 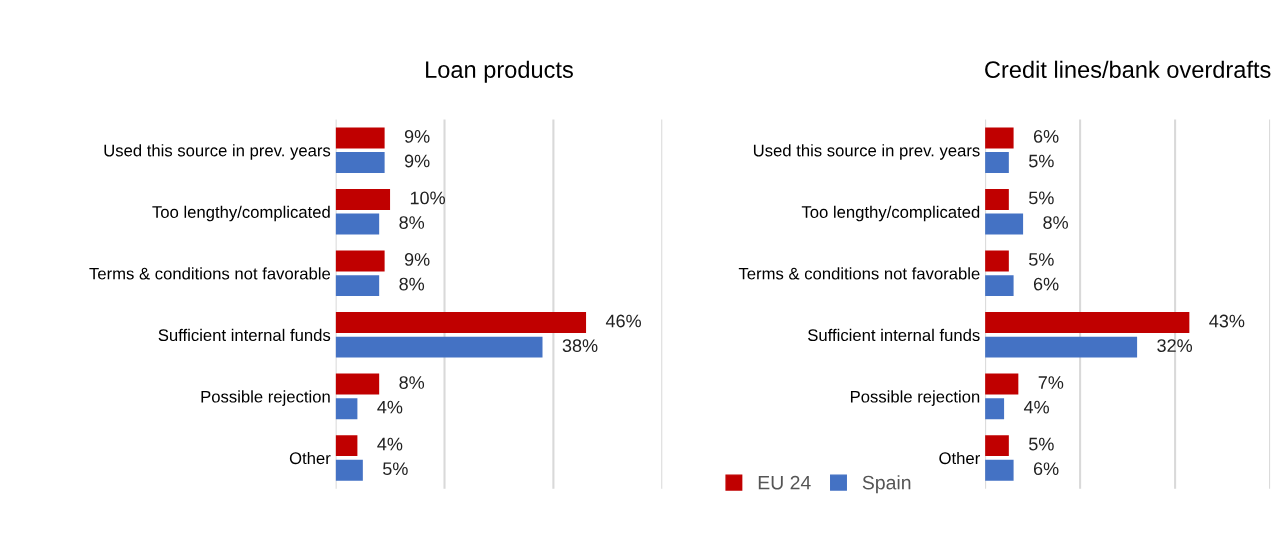 What do you see at coordinates (886, 484) in the screenshot?
I see `legend-label: Spain` at bounding box center [886, 484].